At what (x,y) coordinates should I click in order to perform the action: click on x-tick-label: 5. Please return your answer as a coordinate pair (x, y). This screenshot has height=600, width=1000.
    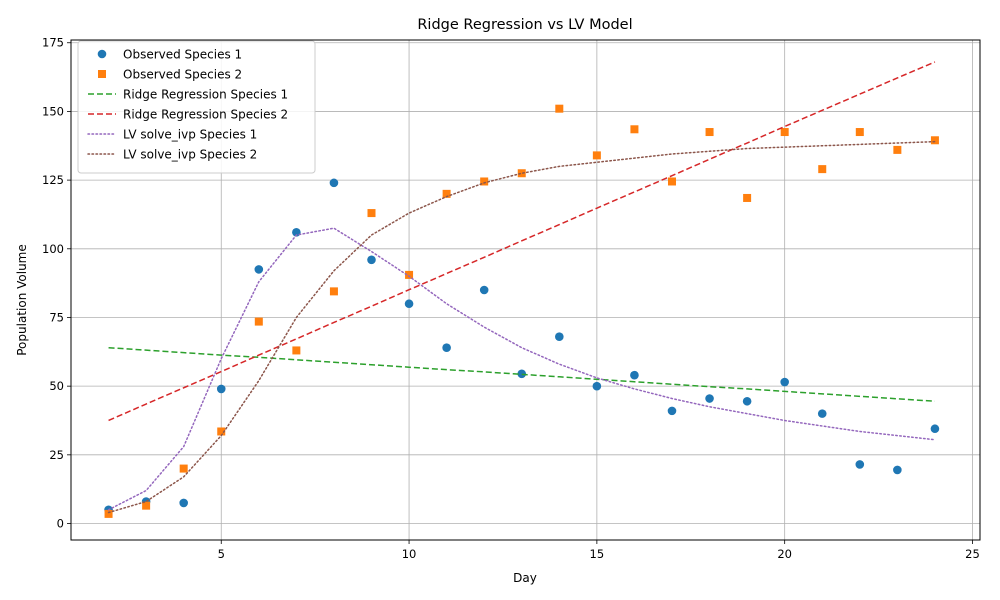
    Looking at the image, I should click on (221, 554).